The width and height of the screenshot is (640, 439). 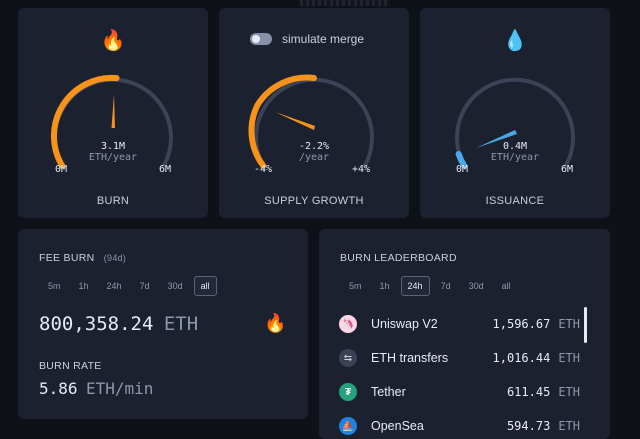 What do you see at coordinates (70, 366) in the screenshot?
I see `burn-rate-label: BURN RATE` at bounding box center [70, 366].